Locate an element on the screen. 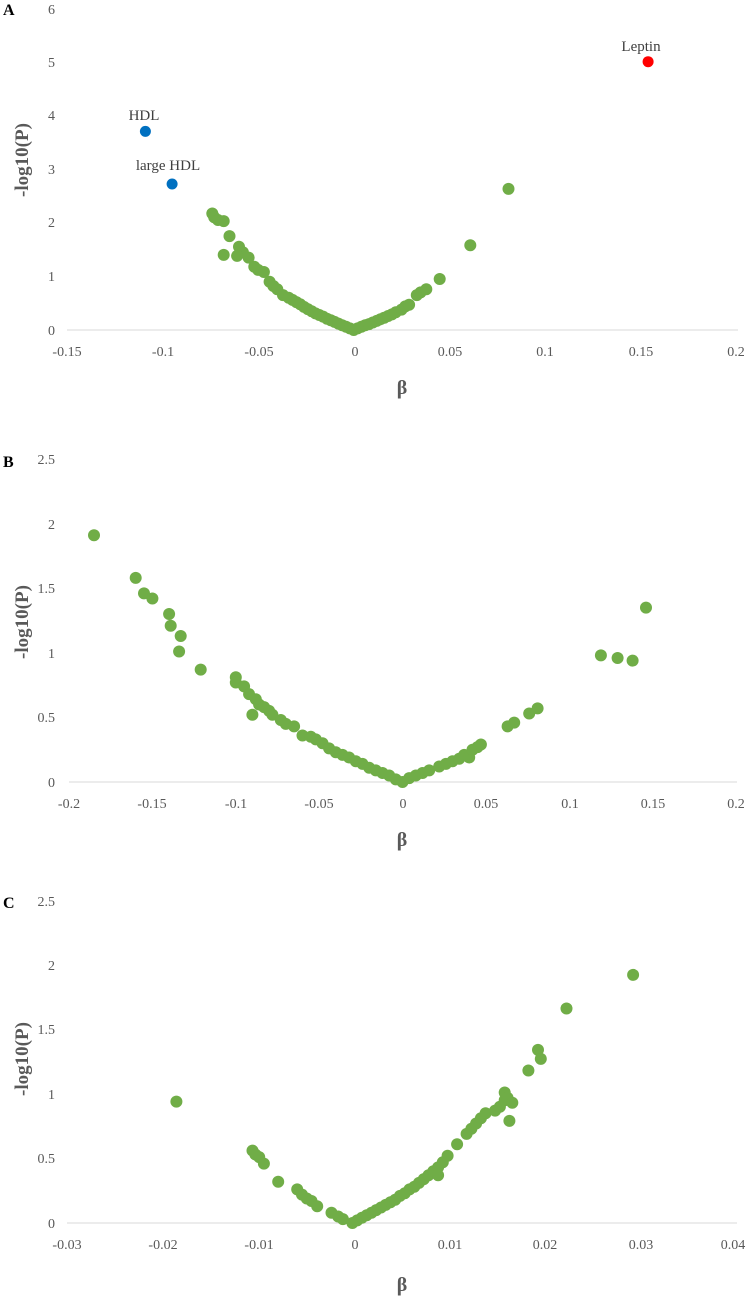  annotation-hdl: HDL is located at coordinates (144, 116).